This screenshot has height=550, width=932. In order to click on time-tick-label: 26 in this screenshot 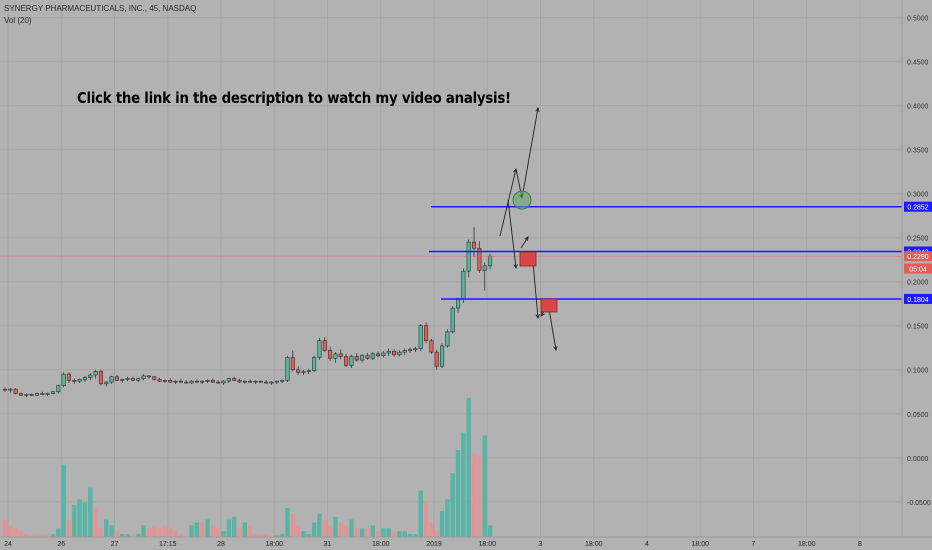, I will do `click(61, 544)`.